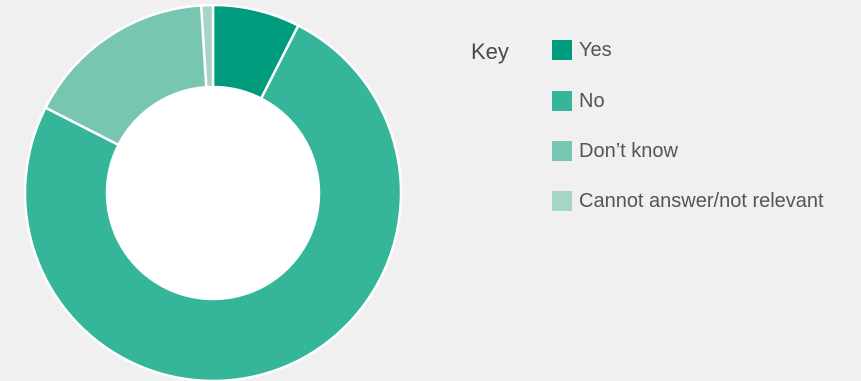  Describe the element at coordinates (701, 201) in the screenshot. I see `legend-label-cannot-answer: Cannot answer/not relevant` at that location.